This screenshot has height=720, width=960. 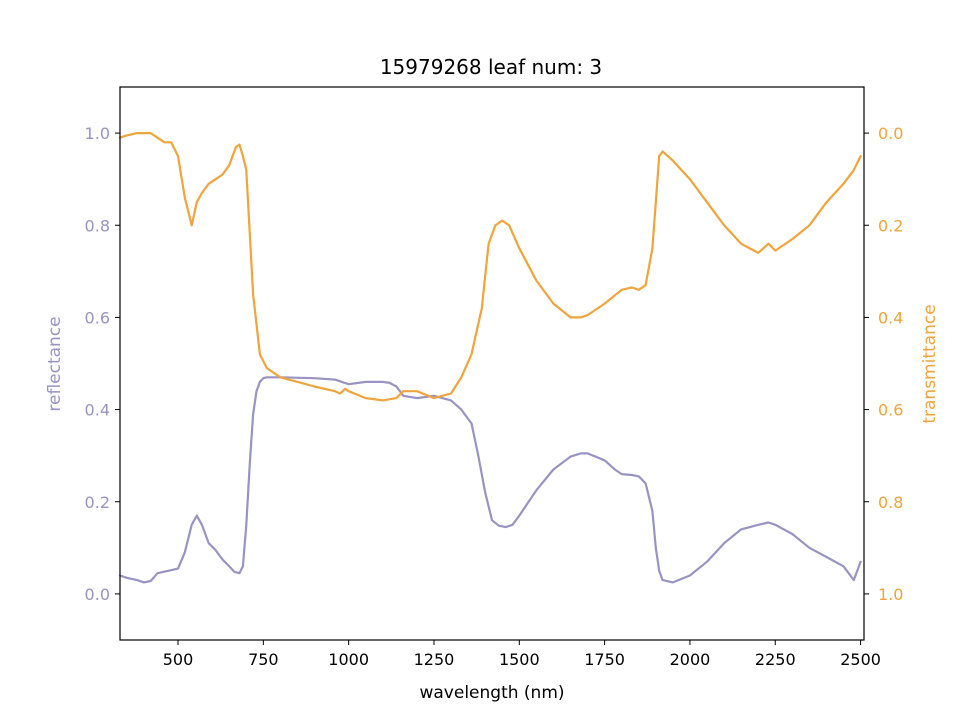 What do you see at coordinates (890, 225) in the screenshot?
I see `right-y-tick-label: 0.2` at bounding box center [890, 225].